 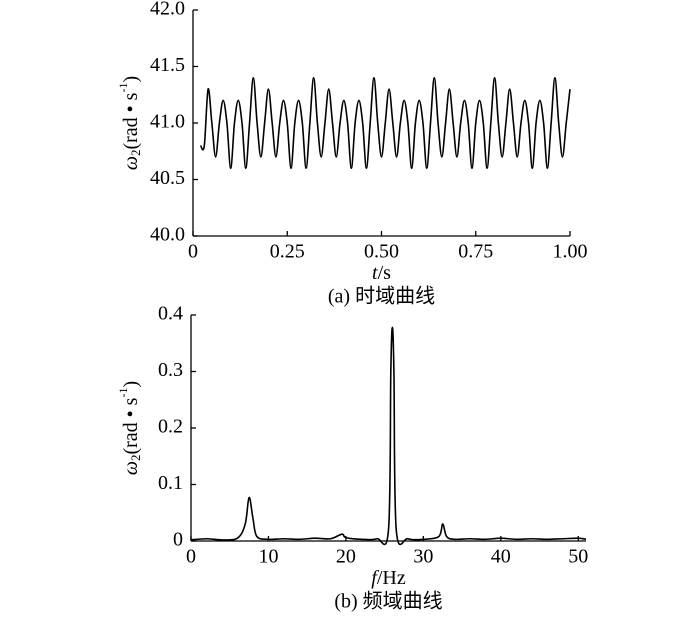 I want to click on y-tick-label: 0.1, so click(x=170, y=483).